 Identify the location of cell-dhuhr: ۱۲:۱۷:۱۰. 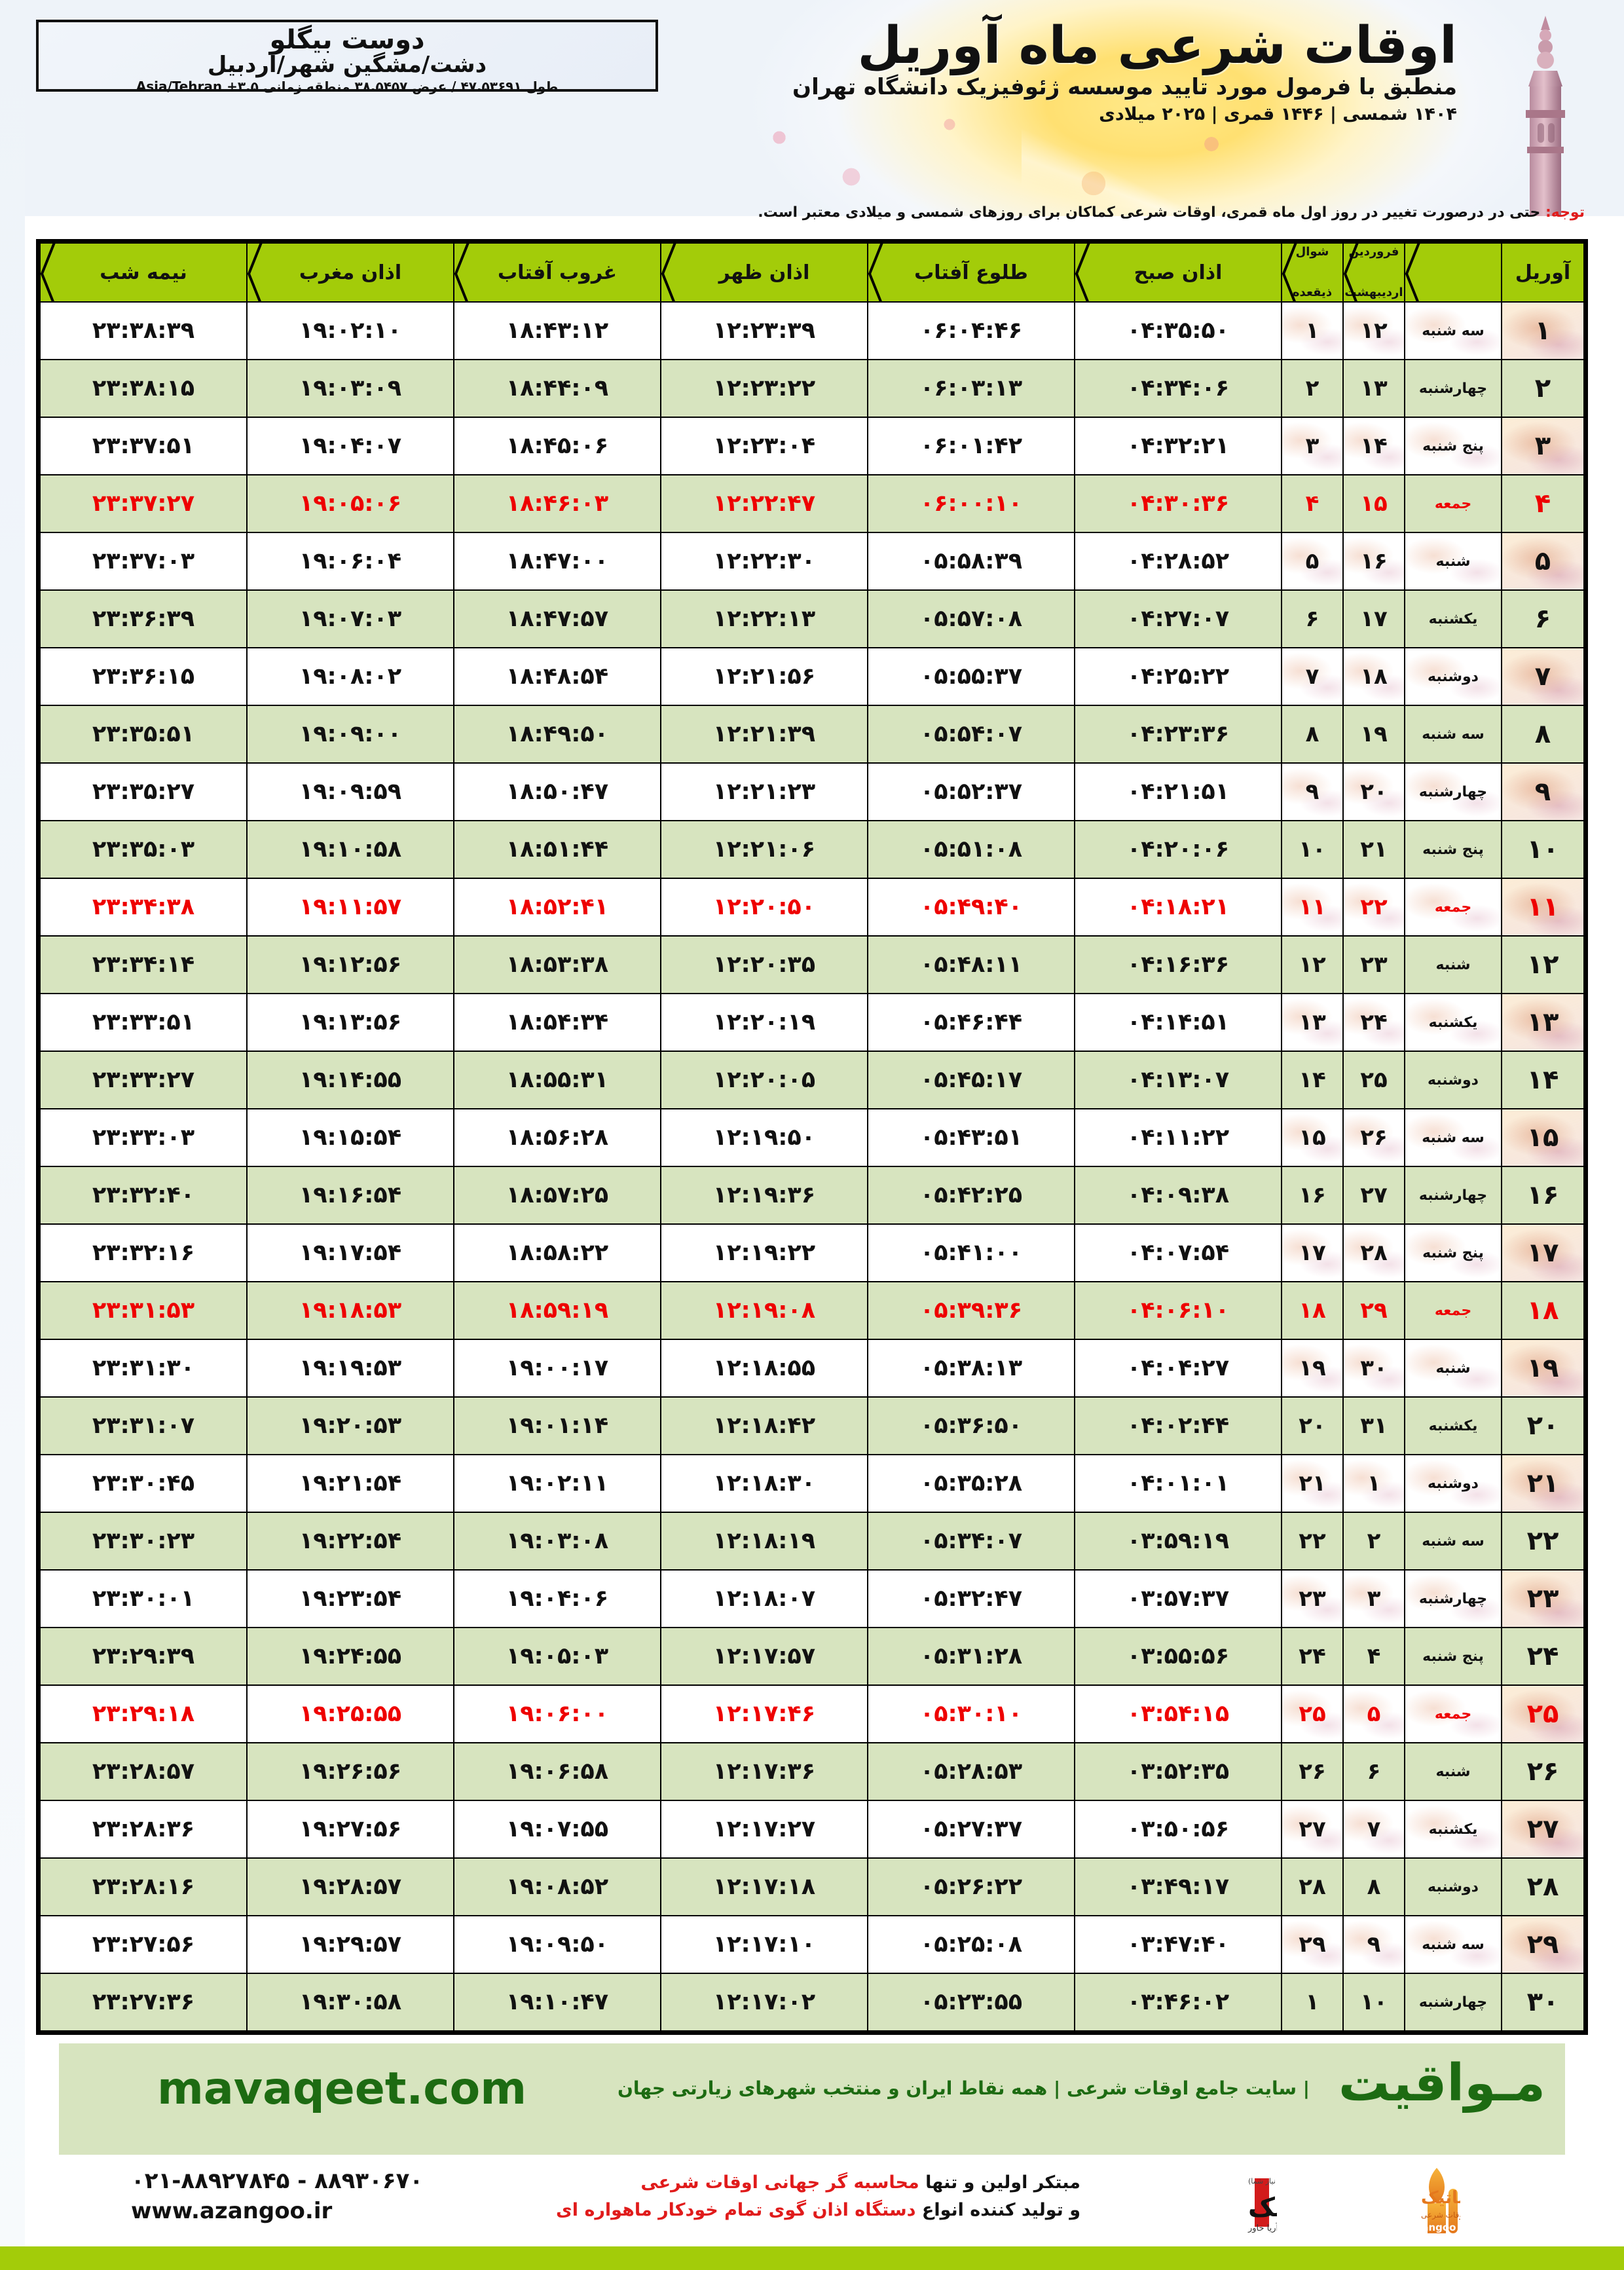
(764, 1944).